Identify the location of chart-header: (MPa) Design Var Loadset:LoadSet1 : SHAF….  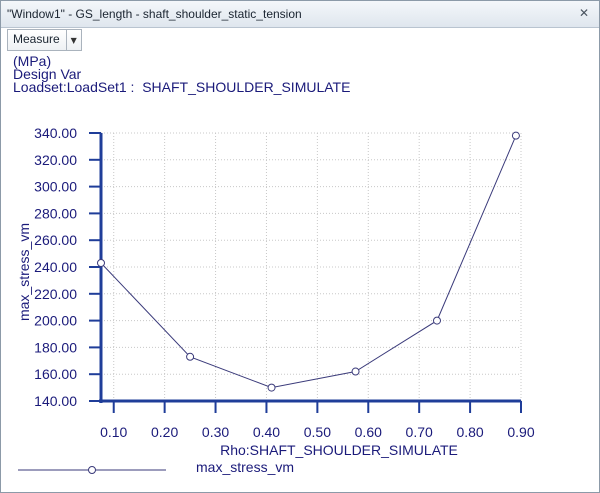
(182, 74).